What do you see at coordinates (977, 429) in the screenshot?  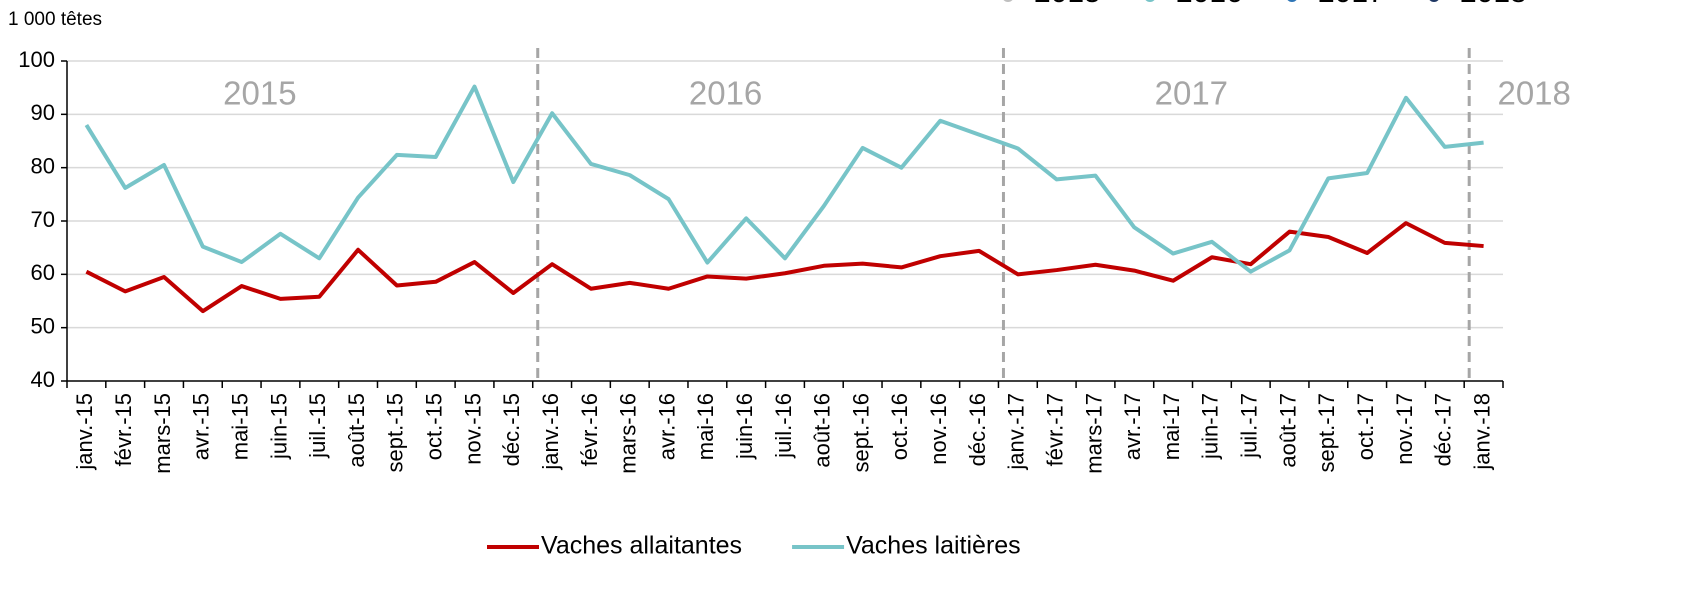 I see `x-tick-label: déc.-16` at bounding box center [977, 429].